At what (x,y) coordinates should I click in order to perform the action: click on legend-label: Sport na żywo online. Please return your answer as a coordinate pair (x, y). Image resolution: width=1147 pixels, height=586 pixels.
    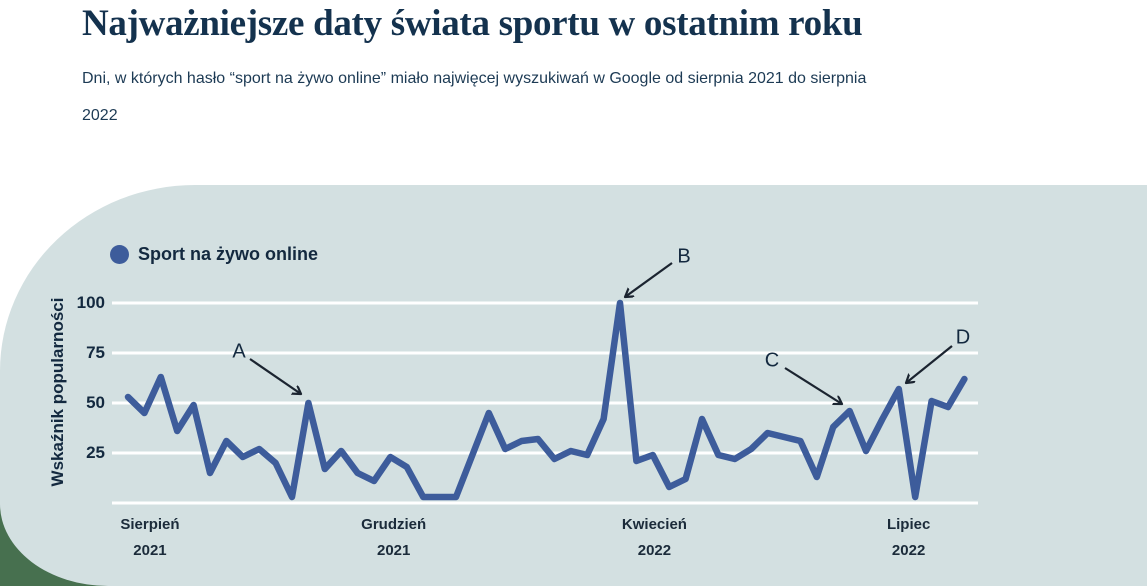
    Looking at the image, I should click on (228, 254).